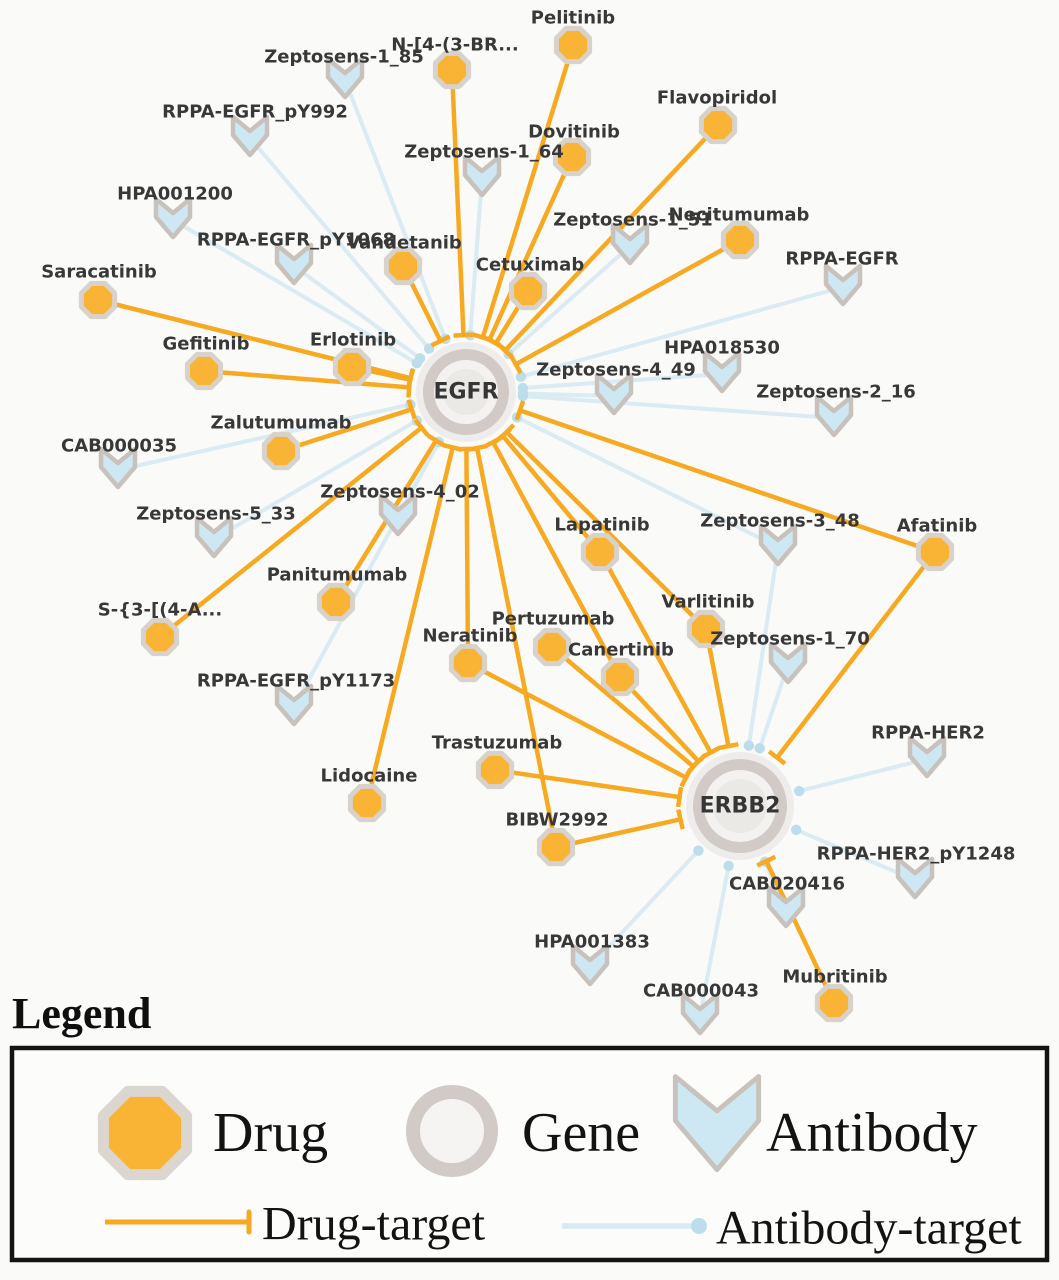 Image resolution: width=1059 pixels, height=1280 pixels. Describe the element at coordinates (573, 45) in the screenshot. I see `drug-node-pelitinib` at that location.